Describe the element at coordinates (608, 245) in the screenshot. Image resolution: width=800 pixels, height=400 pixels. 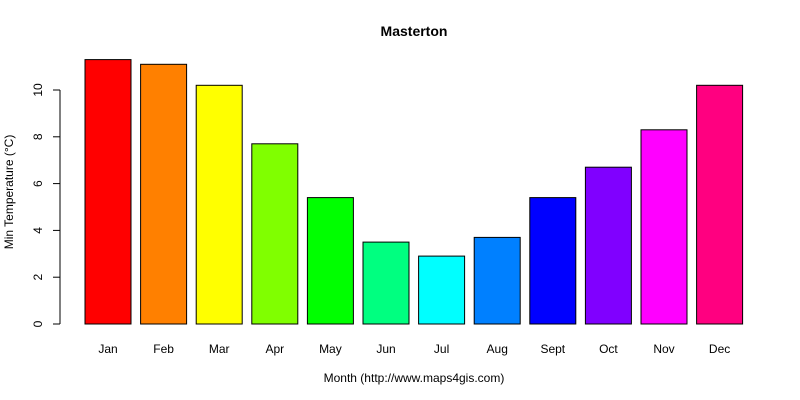
I see `bar-oct` at that location.